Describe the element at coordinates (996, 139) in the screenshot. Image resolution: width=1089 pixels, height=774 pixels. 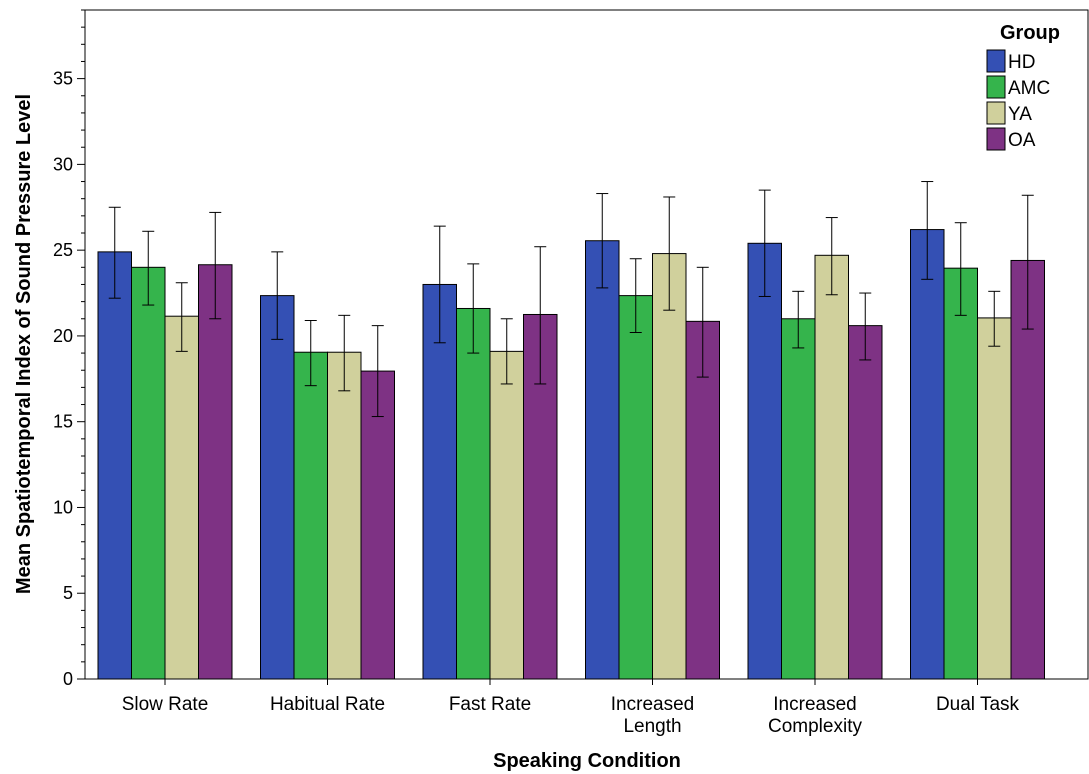
I see `legend-swatch-oa` at that location.